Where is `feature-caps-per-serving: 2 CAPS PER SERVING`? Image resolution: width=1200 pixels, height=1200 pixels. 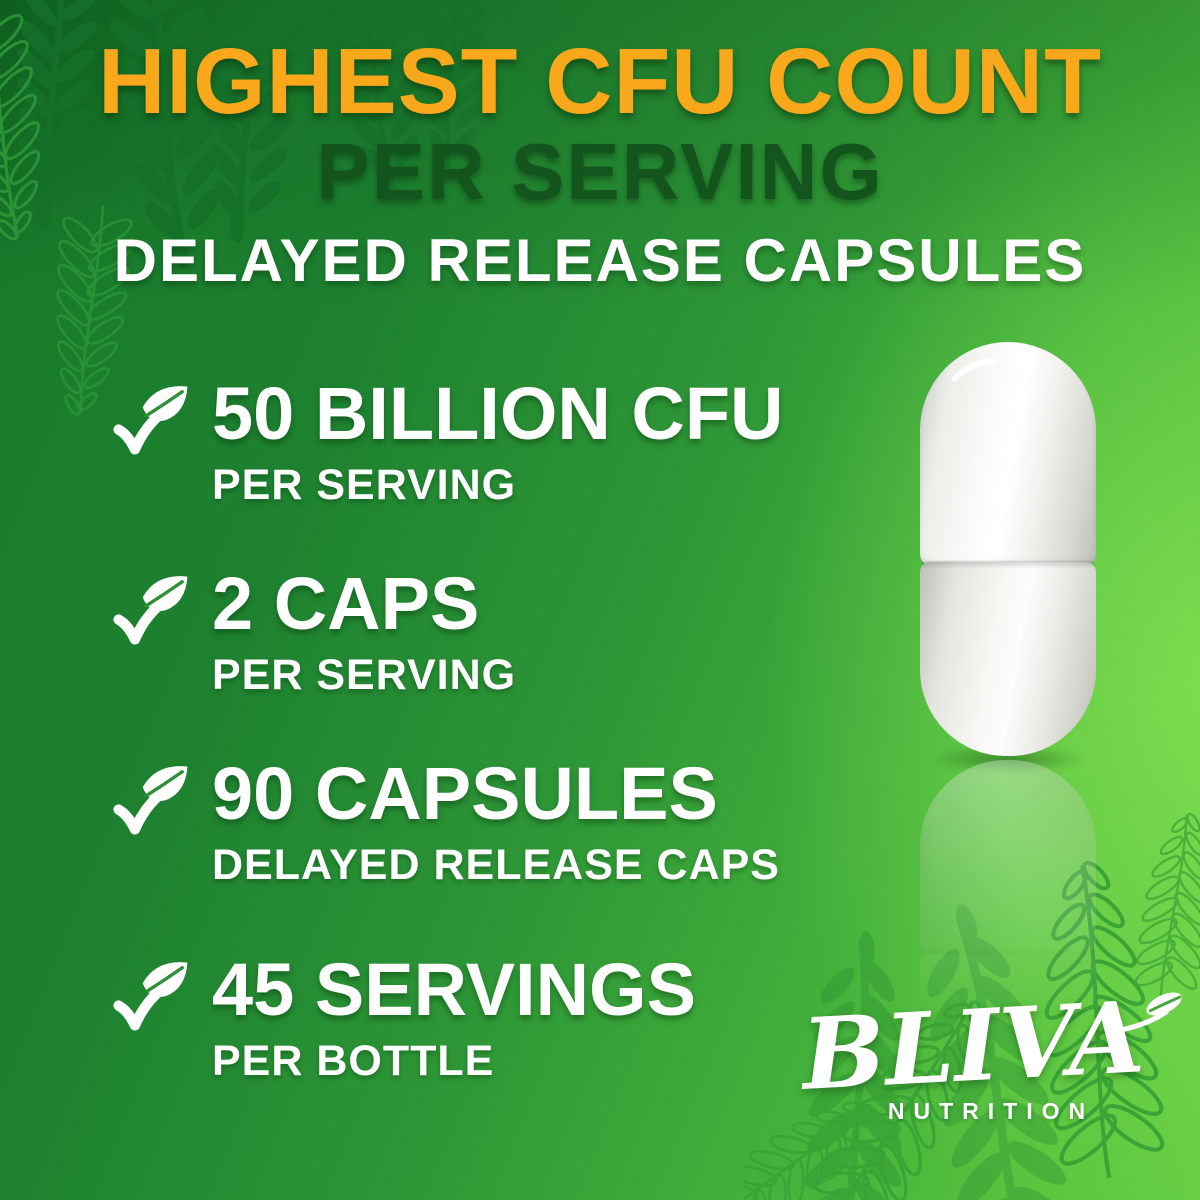
feature-caps-per-serving: 2 CAPS PER SERVING is located at coordinates (313, 633).